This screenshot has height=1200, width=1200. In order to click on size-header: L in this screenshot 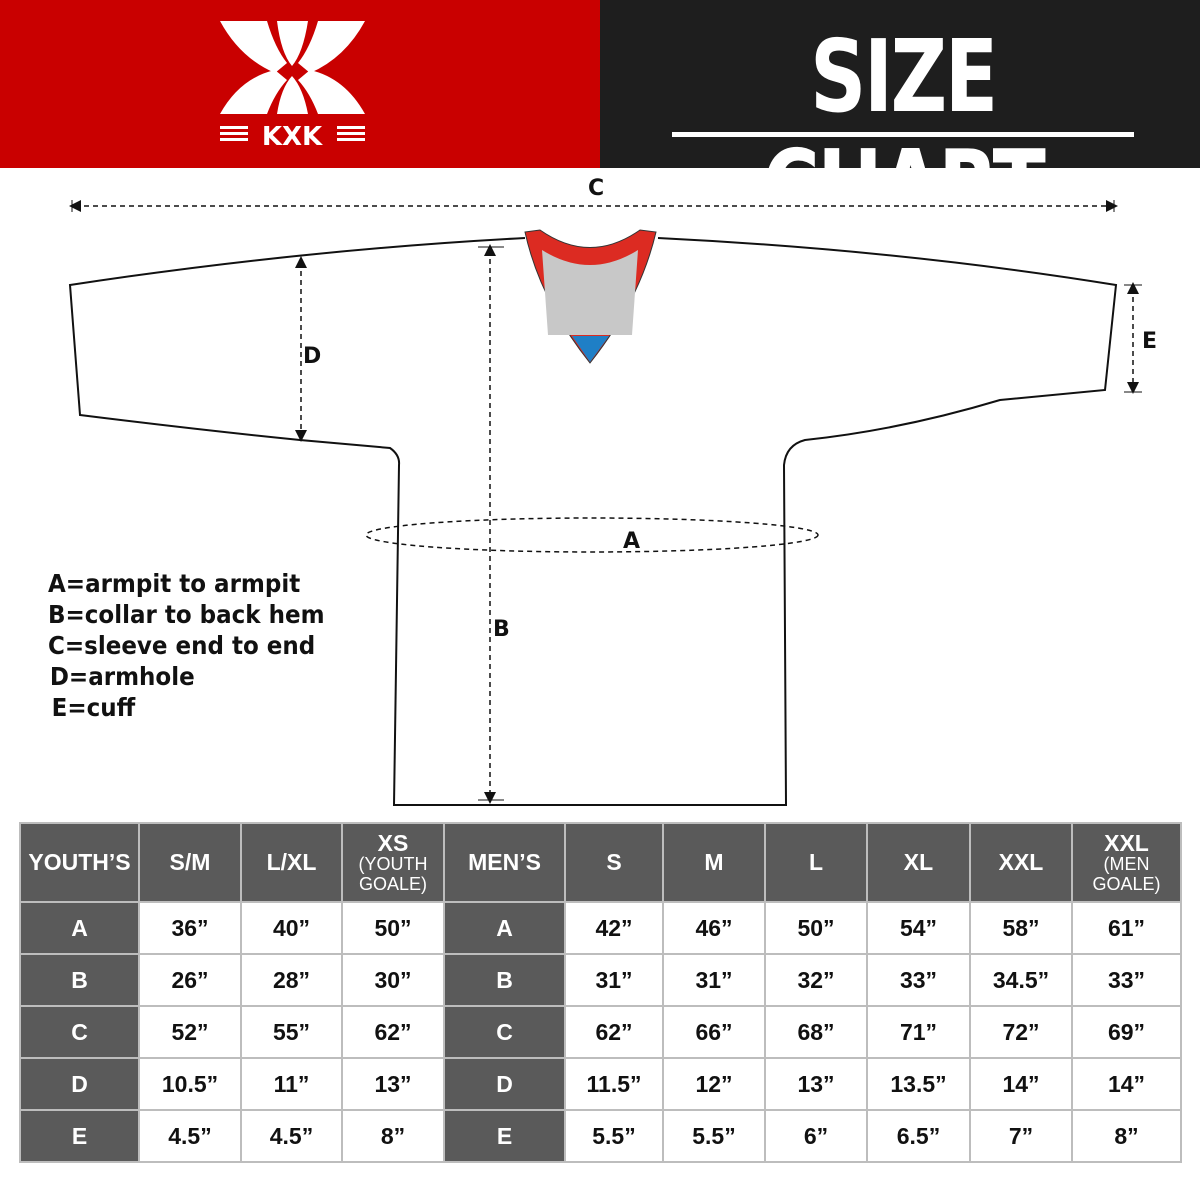, I will do `click(816, 862)`.